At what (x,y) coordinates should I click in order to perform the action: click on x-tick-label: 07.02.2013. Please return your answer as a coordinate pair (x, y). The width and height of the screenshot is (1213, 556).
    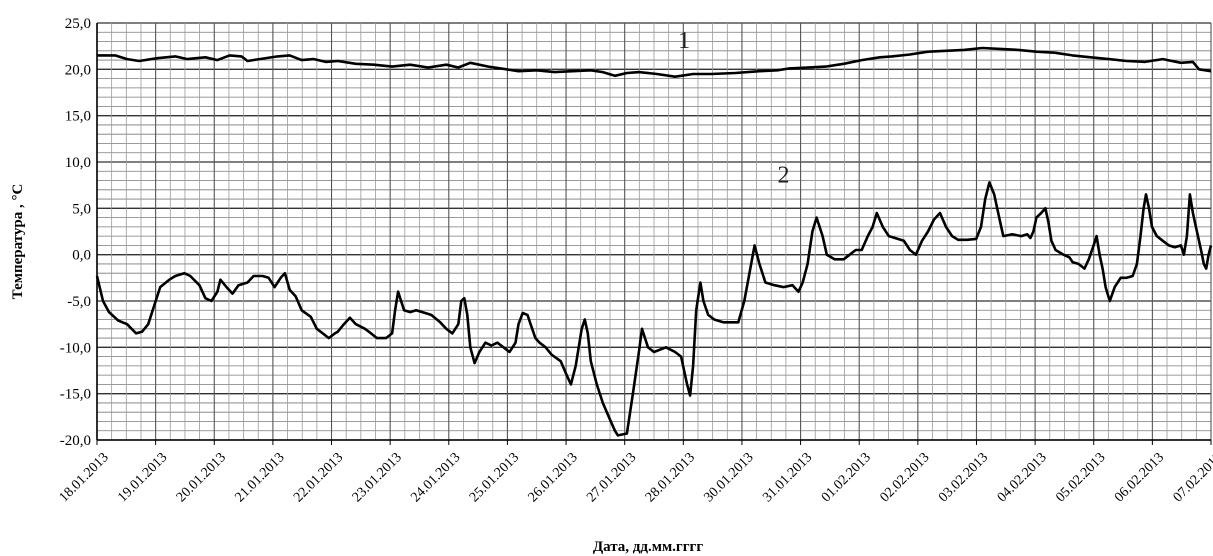
    Looking at the image, I should click on (1192, 477).